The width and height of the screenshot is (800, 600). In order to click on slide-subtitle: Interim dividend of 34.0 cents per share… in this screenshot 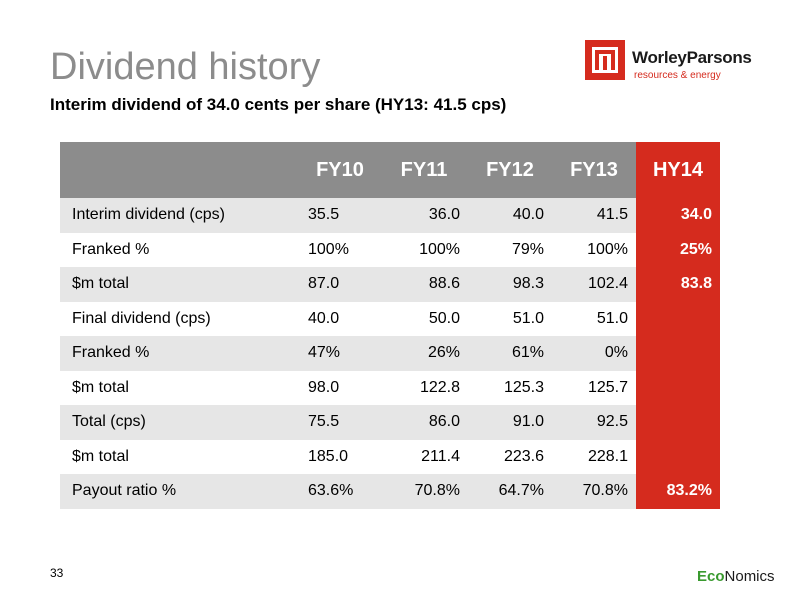, I will do `click(278, 104)`.